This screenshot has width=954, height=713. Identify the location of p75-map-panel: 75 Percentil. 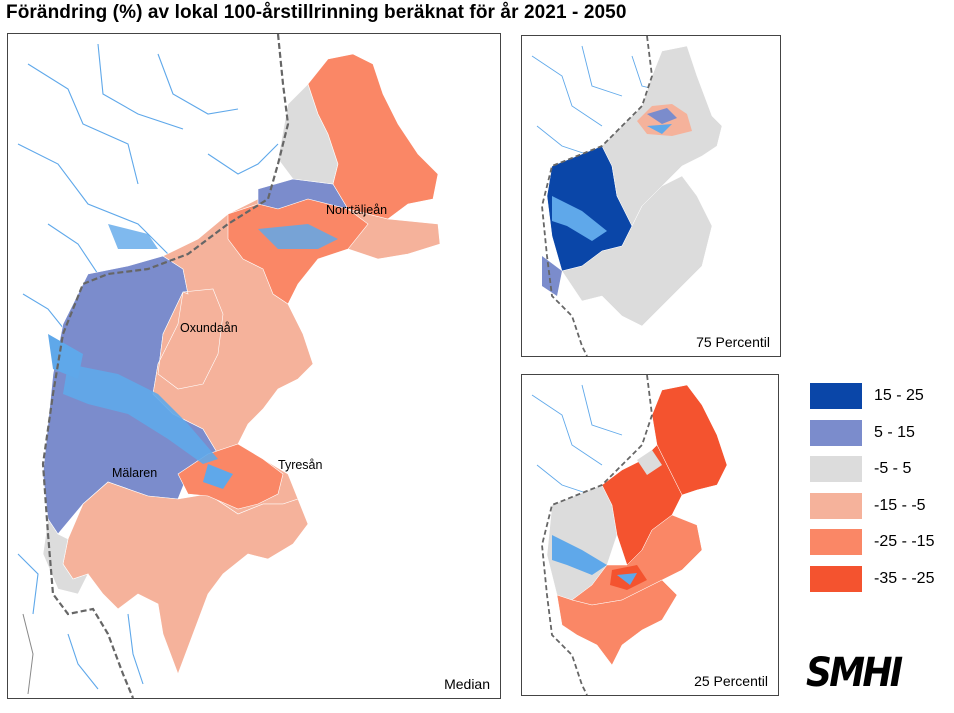
(651, 196).